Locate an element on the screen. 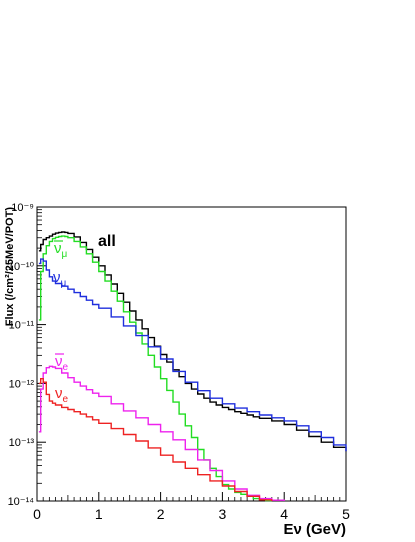 The image size is (415, 542). x-tick-label: 4 is located at coordinates (284, 514).